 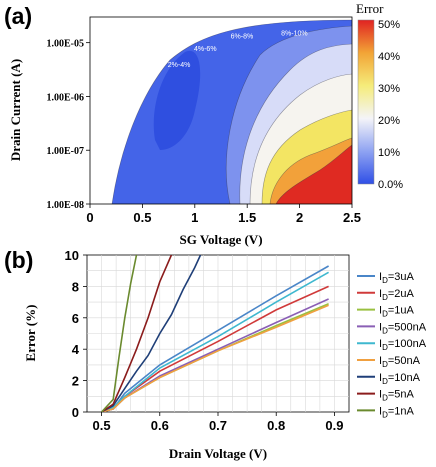 What do you see at coordinates (370, 8) in the screenshot?
I see `colorbar-title: Error` at bounding box center [370, 8].